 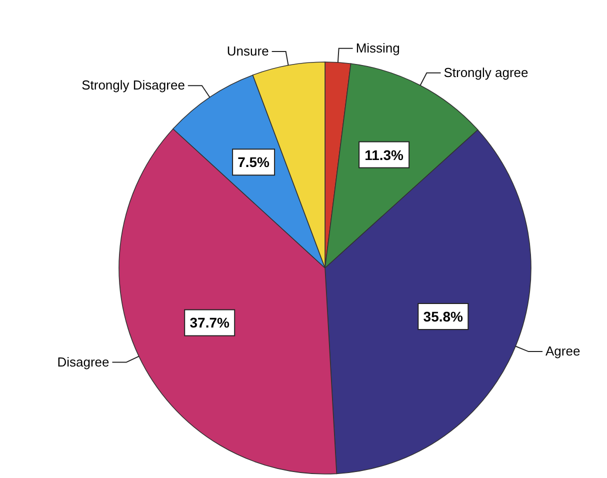 I want to click on data-label: 35.8%, so click(x=443, y=316).